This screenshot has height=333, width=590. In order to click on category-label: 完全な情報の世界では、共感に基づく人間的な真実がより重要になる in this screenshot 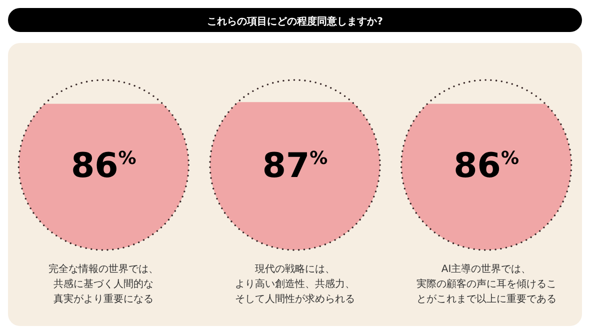, I will do `click(103, 284)`.